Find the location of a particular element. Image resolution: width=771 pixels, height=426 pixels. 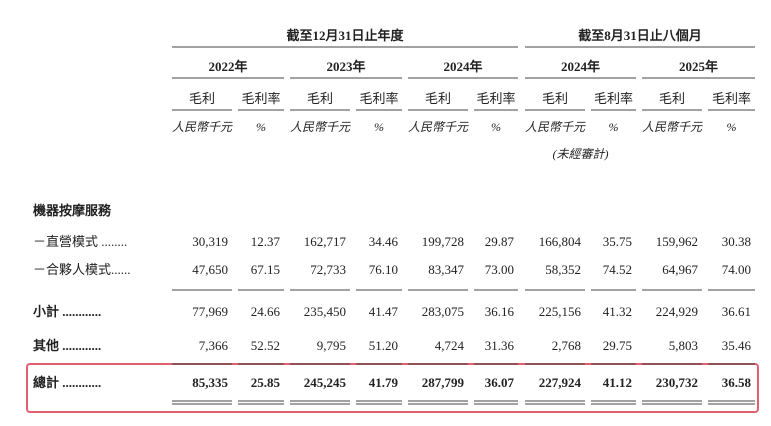

cell: 36.61 is located at coordinates (736, 311).